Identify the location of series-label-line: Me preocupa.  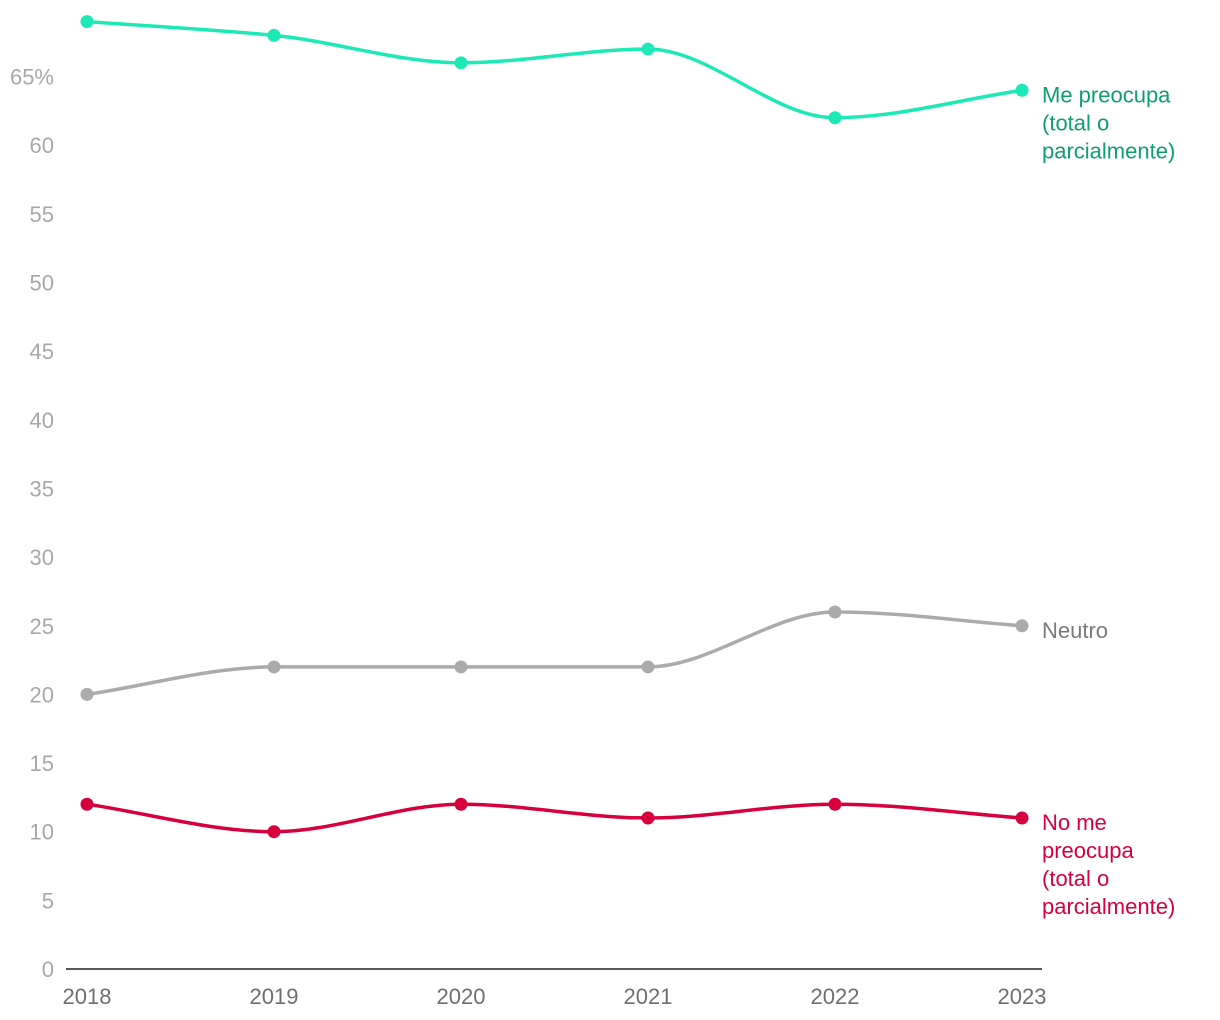
(1106, 94).